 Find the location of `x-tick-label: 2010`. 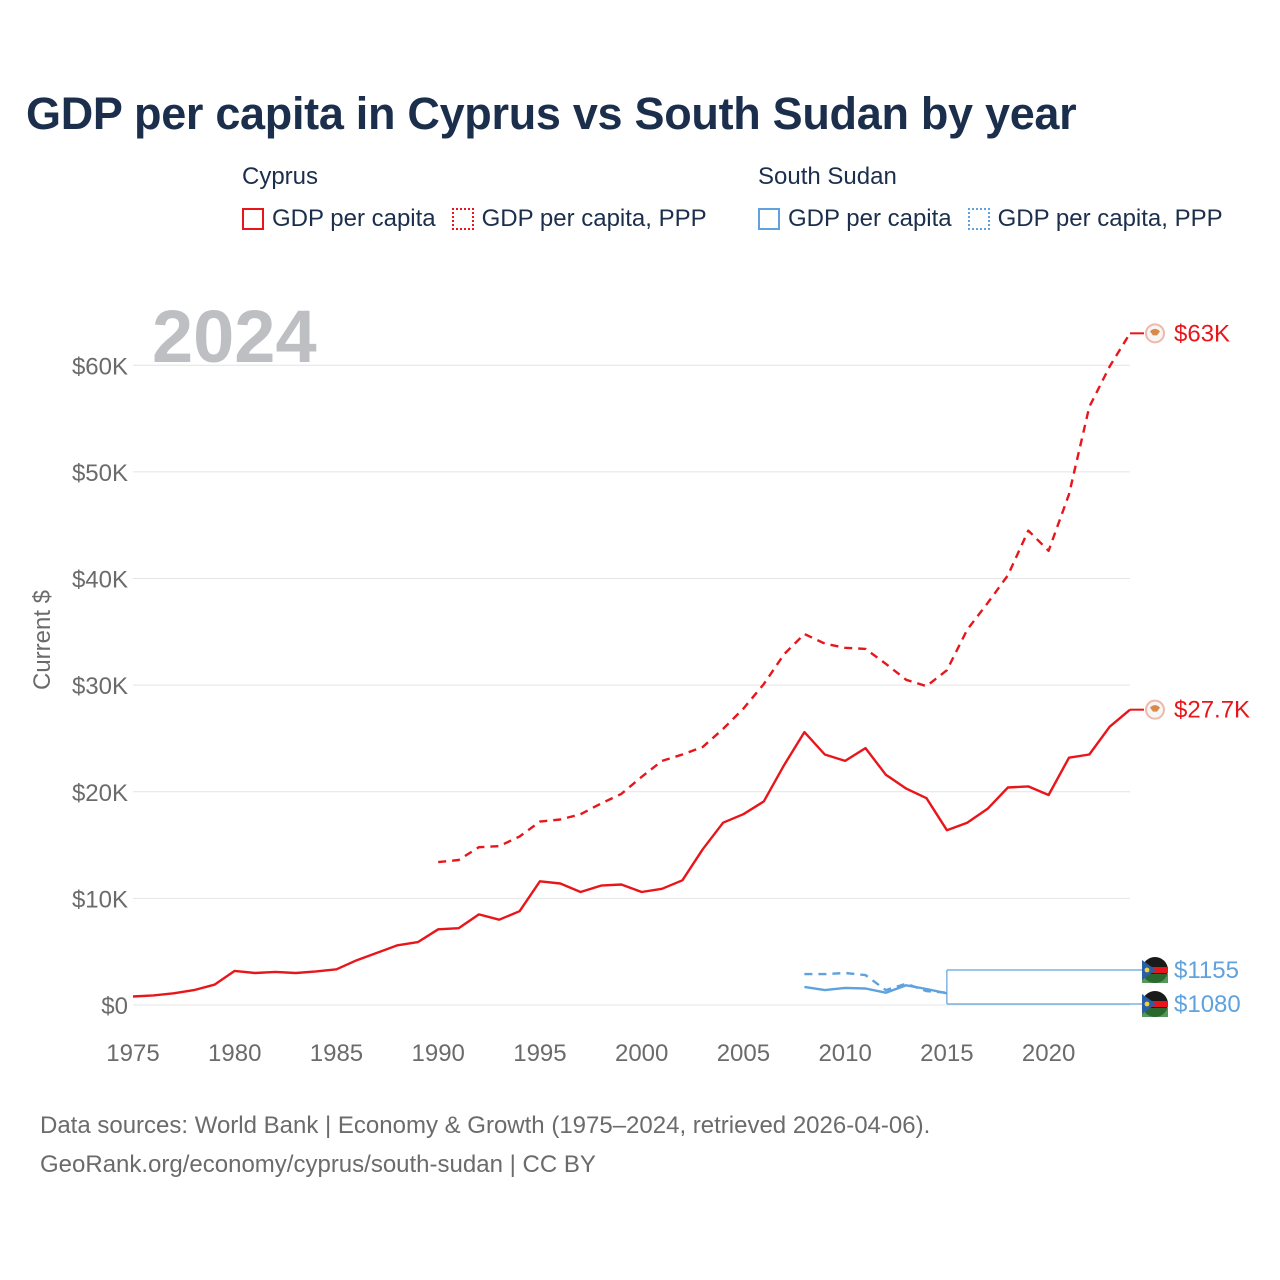

x-tick-label: 2010 is located at coordinates (844, 1053).